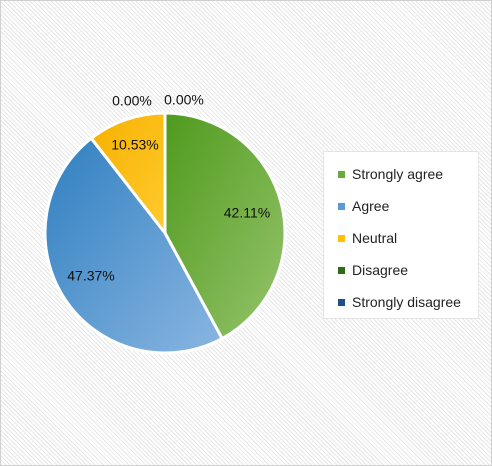 Image resolution: width=492 pixels, height=466 pixels. I want to click on data-label-strongly-agree: 42.11%, so click(247, 213).